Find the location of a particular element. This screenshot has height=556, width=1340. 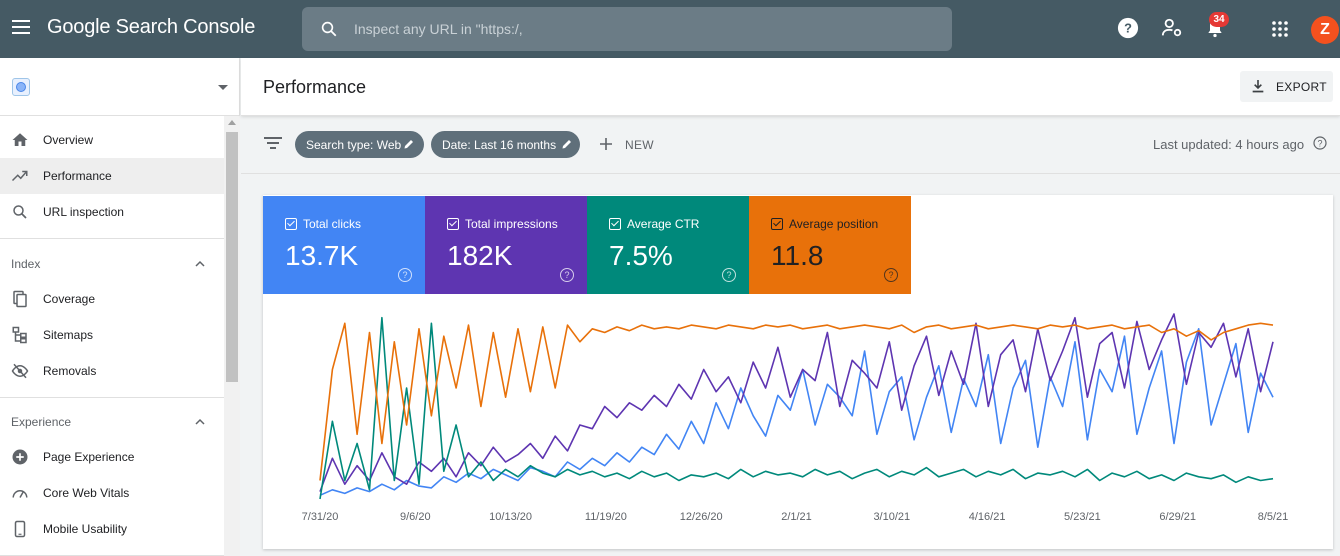

page-header: Performance EXPORT is located at coordinates (790, 87).